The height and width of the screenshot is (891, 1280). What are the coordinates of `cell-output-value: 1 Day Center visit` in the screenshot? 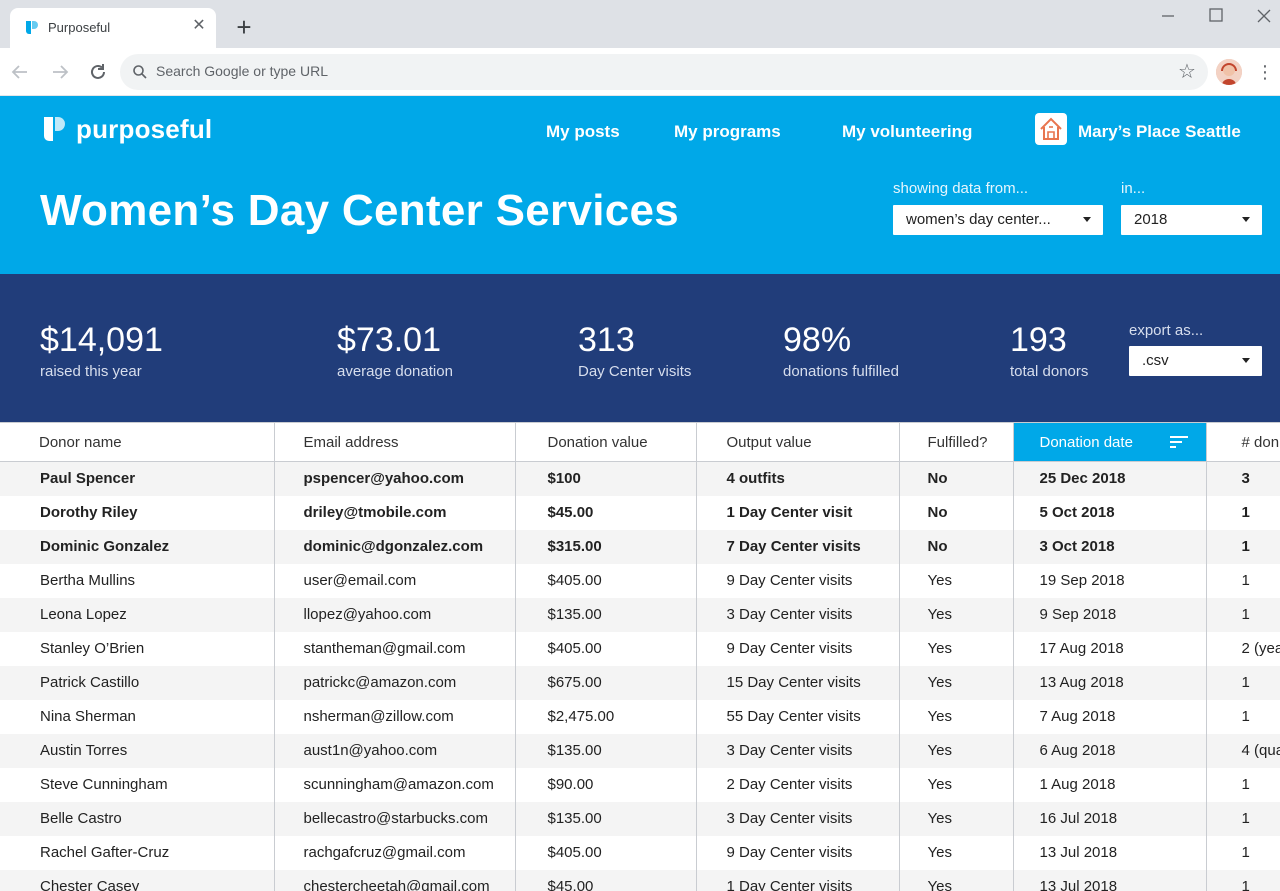 It's located at (798, 512).